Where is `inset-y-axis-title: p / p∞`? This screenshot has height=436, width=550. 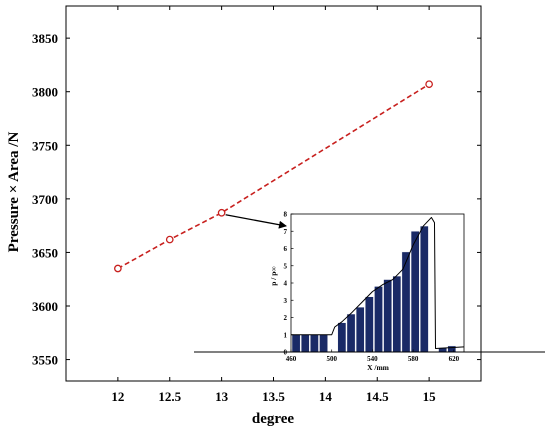 inset-y-axis-title: p / p∞ is located at coordinates (273, 276).